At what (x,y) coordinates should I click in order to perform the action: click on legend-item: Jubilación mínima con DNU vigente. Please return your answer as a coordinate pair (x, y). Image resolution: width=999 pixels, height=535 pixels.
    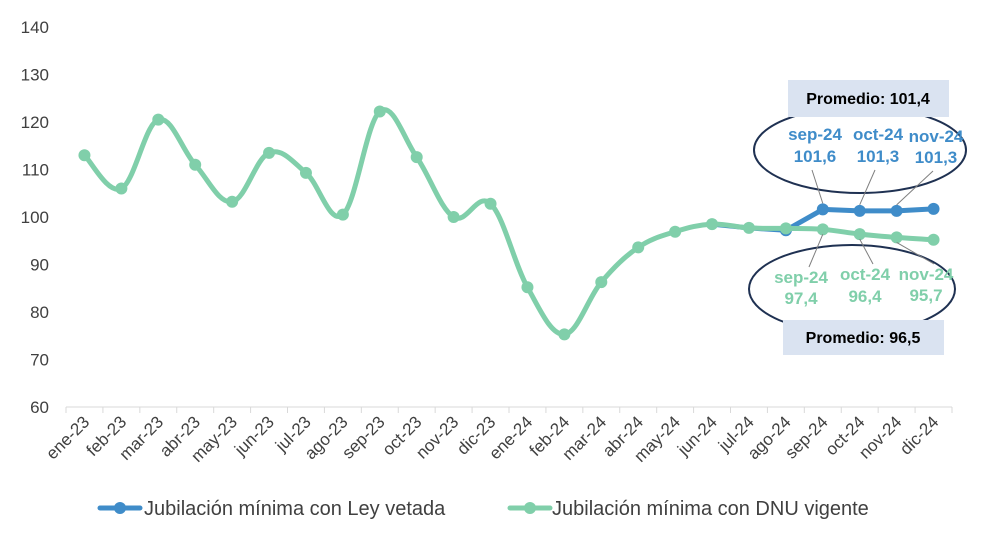
    Looking at the image, I should click on (688, 509).